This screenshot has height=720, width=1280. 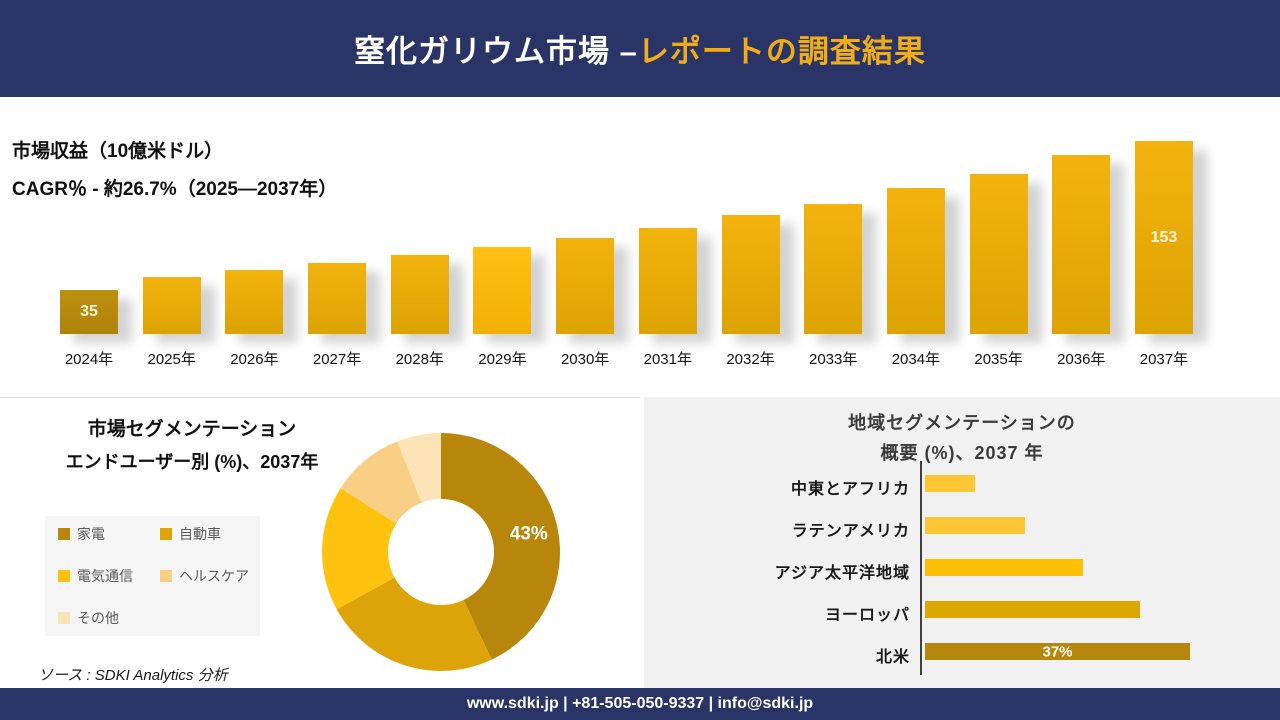 I want to click on cagr-subtitle: CAGR％ - 約26.7%（2025―2037年）, so click(x=175, y=189).